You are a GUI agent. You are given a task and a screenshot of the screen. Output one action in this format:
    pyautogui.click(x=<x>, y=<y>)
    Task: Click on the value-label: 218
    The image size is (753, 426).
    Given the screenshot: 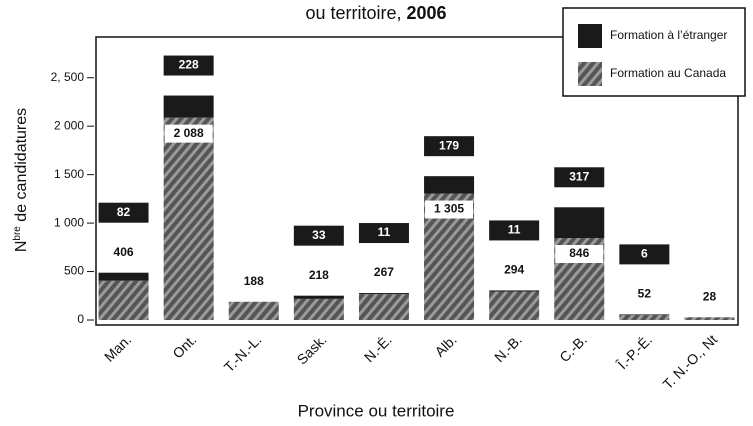 What is the action you would take?
    pyautogui.click(x=319, y=275)
    